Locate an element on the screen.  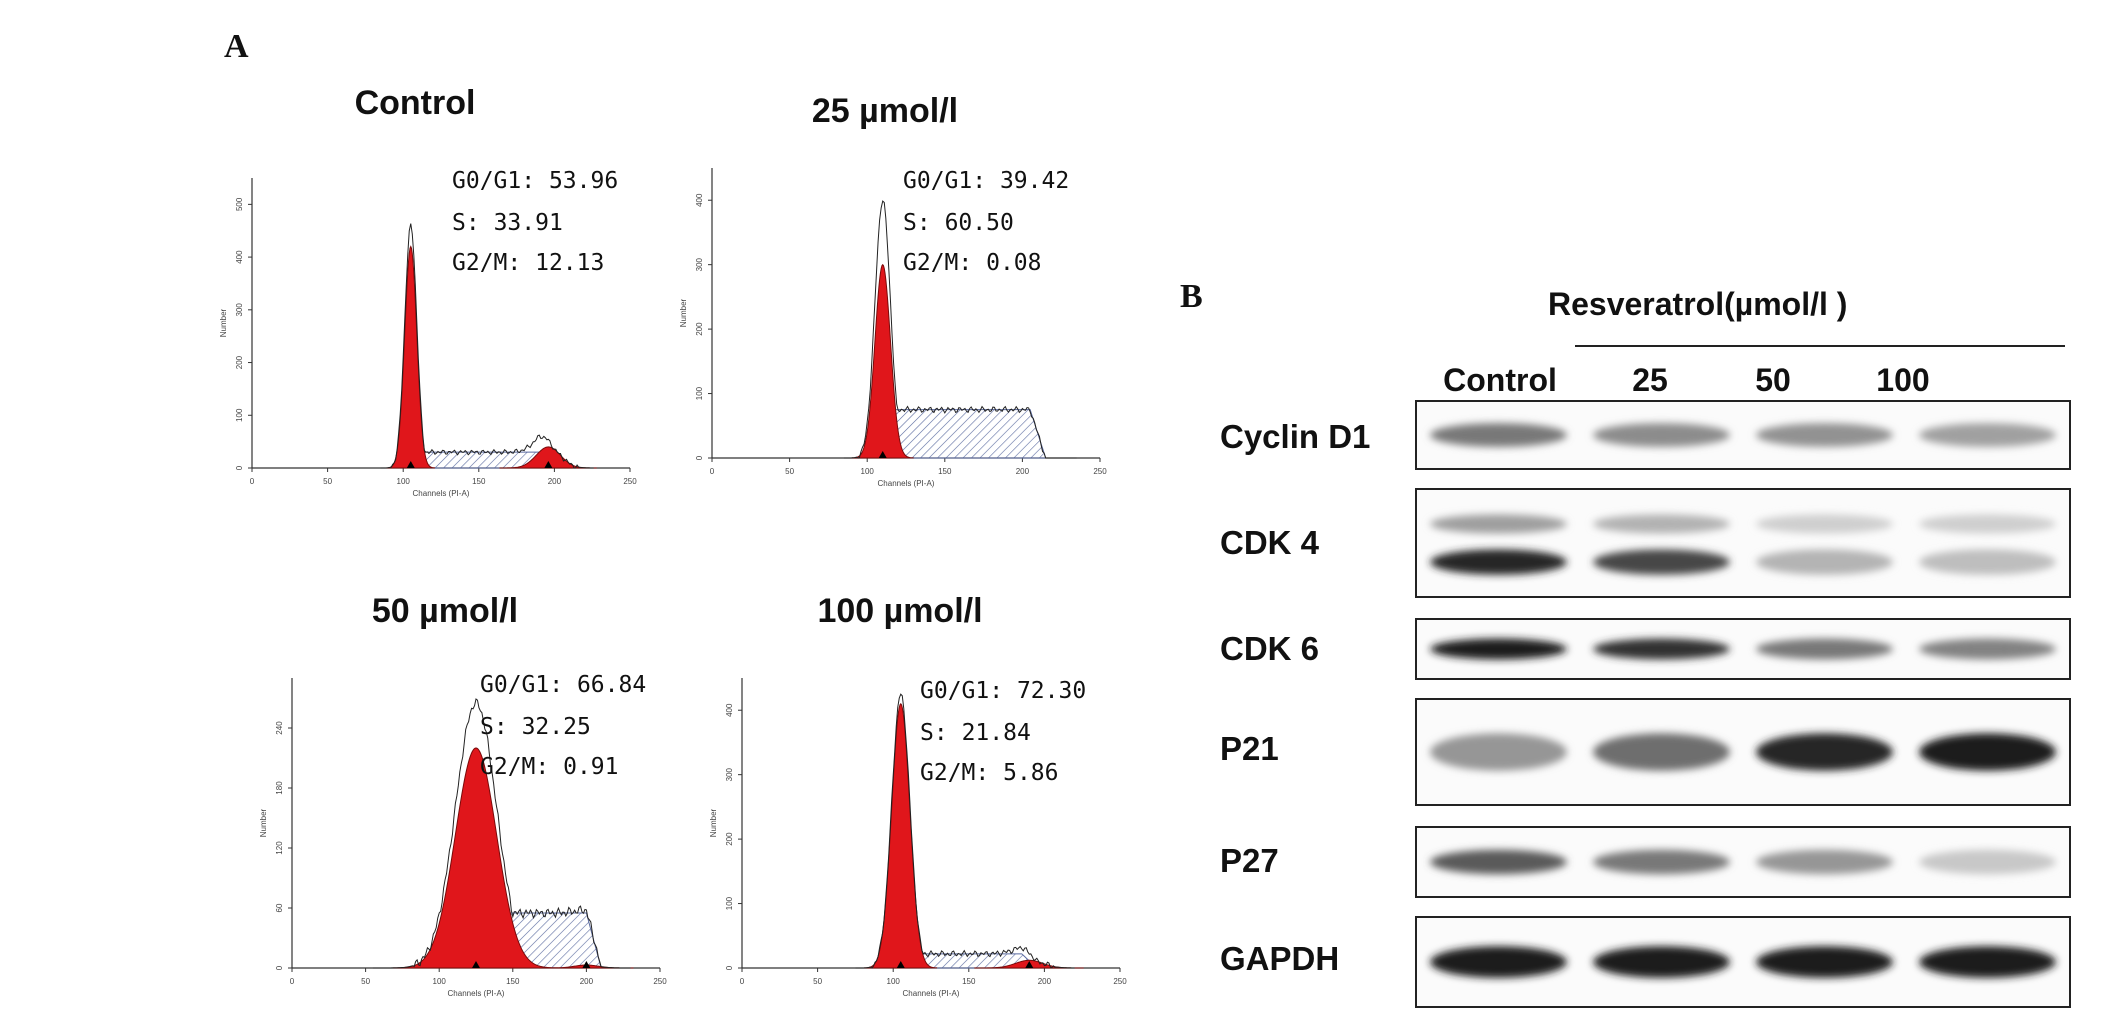
stat-s-100: S: 21.84 is located at coordinates (975, 733).